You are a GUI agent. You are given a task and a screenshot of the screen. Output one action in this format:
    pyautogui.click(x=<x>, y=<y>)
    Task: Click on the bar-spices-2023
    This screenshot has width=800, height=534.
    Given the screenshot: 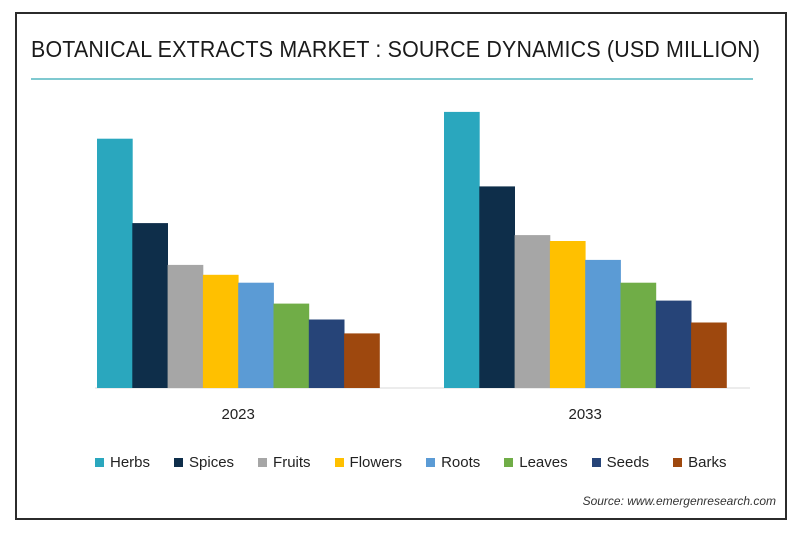 What is the action you would take?
    pyautogui.click(x=150, y=305)
    